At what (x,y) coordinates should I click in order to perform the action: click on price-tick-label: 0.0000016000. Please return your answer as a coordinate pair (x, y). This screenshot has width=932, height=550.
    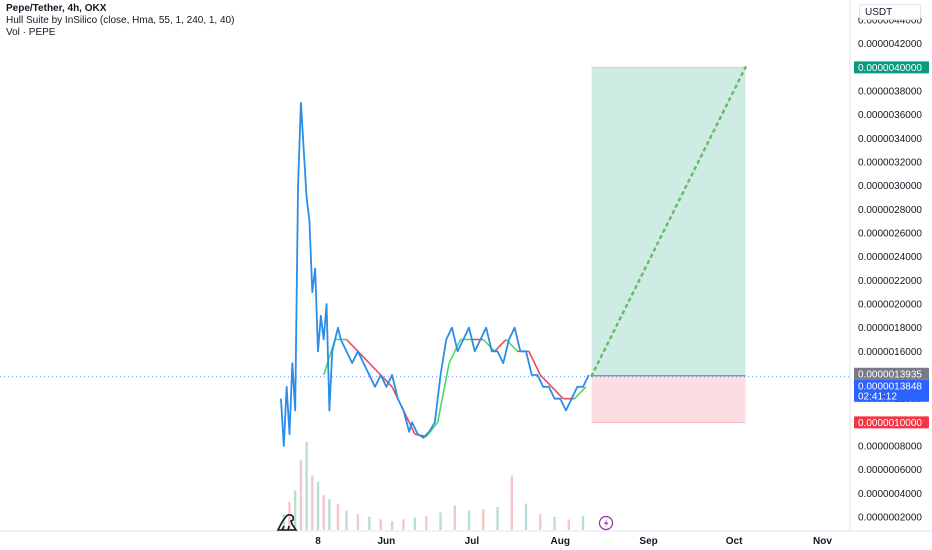
    Looking at the image, I should click on (890, 352).